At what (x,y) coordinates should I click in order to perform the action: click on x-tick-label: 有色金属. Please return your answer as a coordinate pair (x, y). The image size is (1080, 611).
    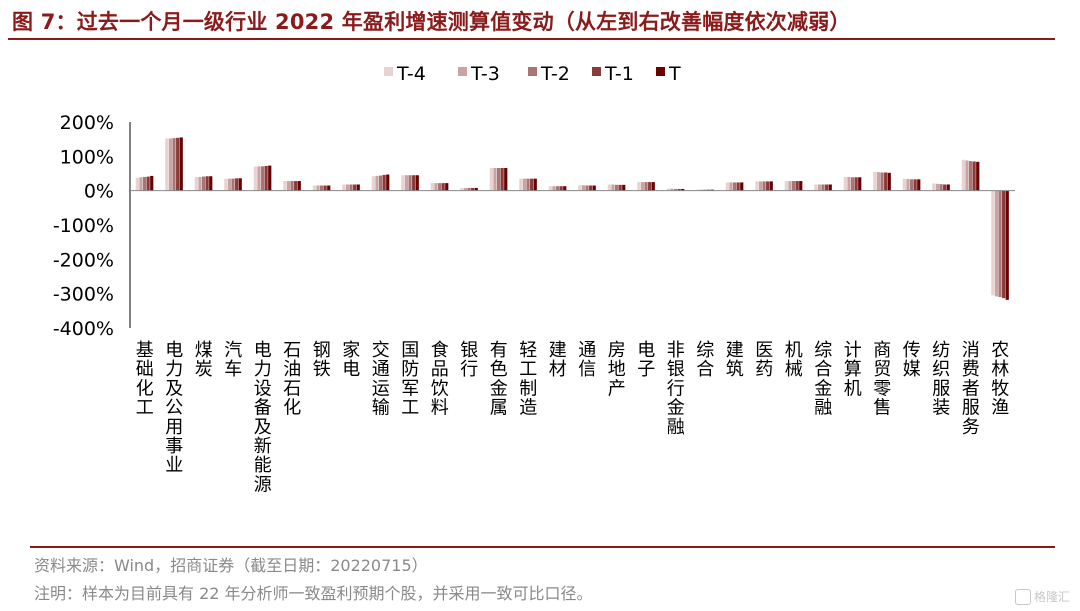
    Looking at the image, I should click on (499, 379).